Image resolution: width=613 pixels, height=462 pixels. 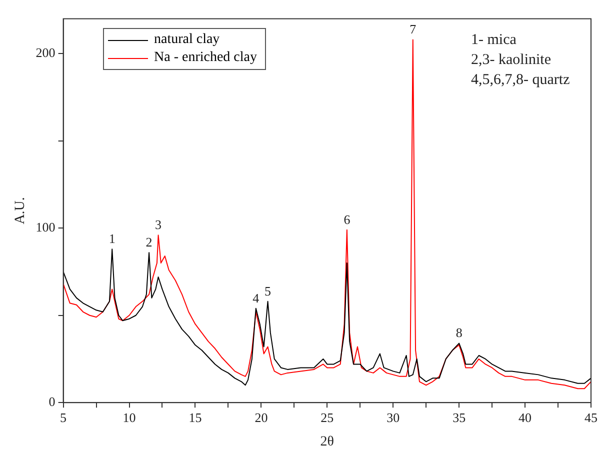 What do you see at coordinates (347, 219) in the screenshot?
I see `annotation: 6` at bounding box center [347, 219].